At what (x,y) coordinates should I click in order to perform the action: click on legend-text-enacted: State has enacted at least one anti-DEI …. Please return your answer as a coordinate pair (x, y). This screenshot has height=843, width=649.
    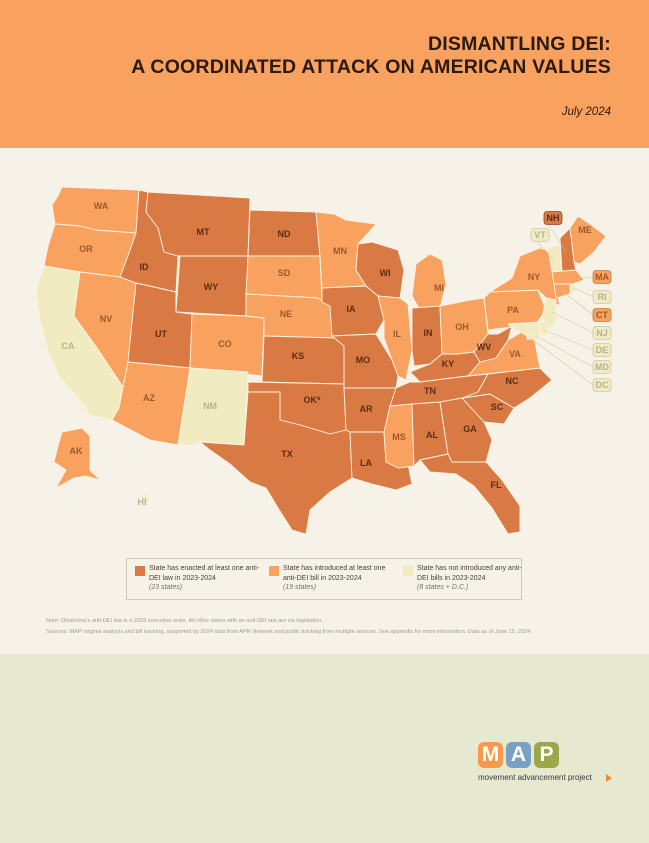
    Looking at the image, I should click on (204, 573).